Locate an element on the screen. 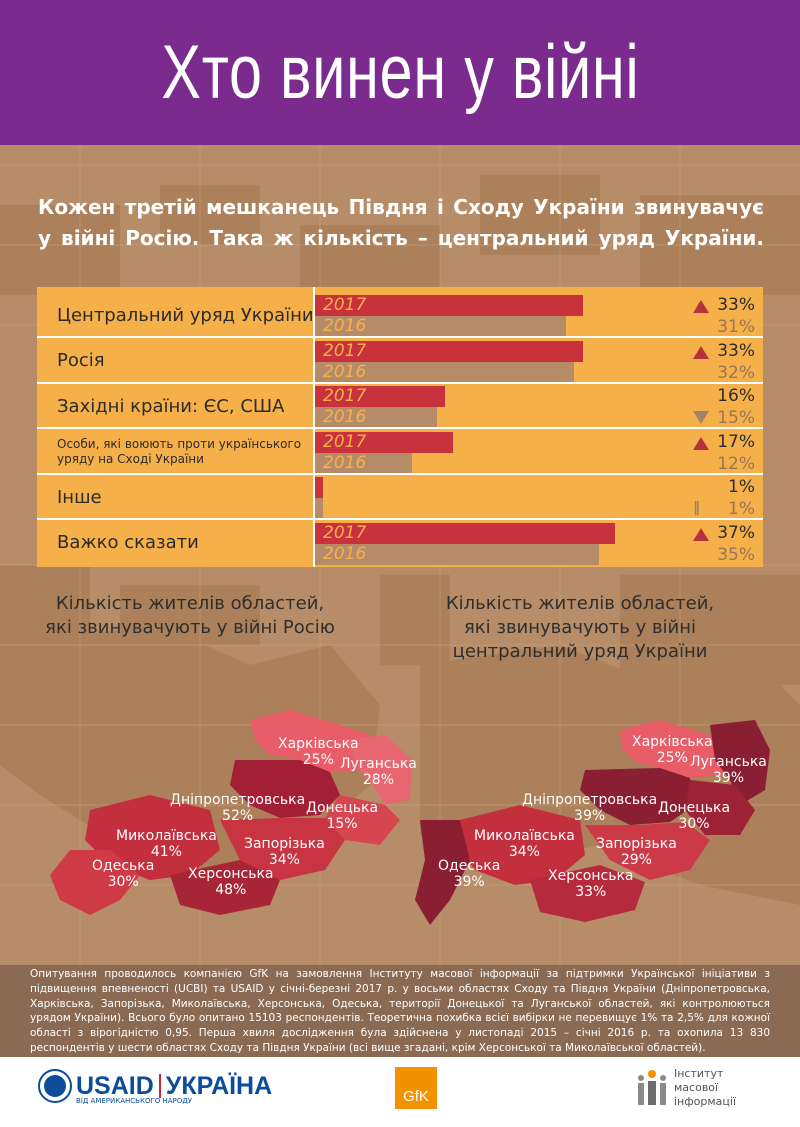  usaid-ukraine-wordmark: УКРАЇНА is located at coordinates (219, 1085).